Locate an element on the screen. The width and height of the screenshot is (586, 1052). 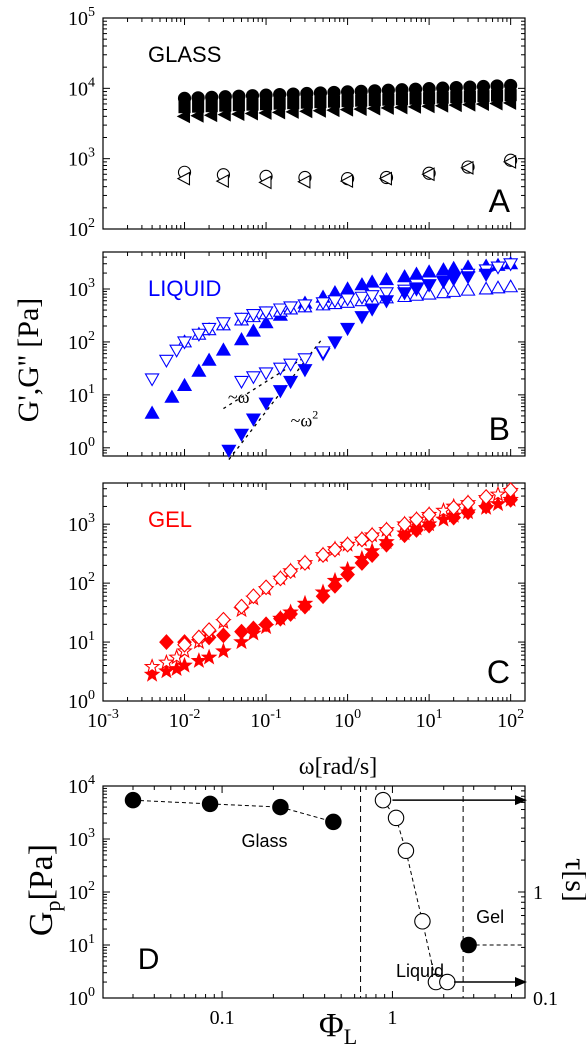
panel-d-right-label-unit: [s] is located at coordinates (572, 886).